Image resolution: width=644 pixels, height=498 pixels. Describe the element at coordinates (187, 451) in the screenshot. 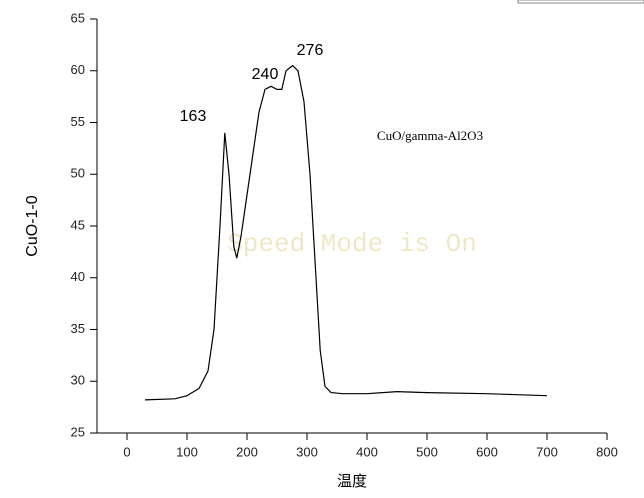

I see `x-tick-label: 100` at that location.